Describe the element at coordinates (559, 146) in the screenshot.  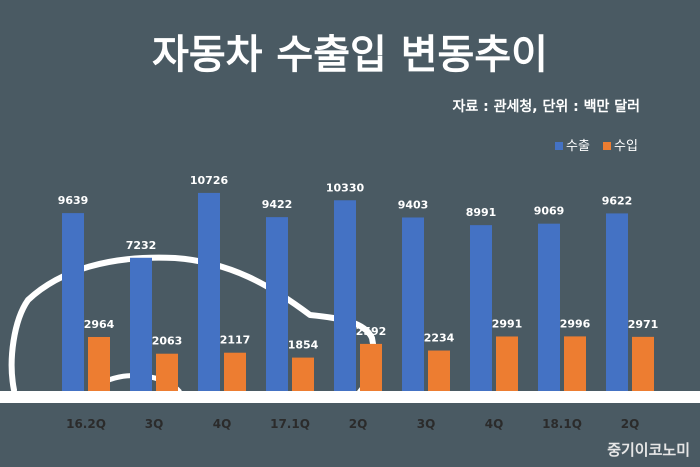
I see `legend-swatch-export` at that location.